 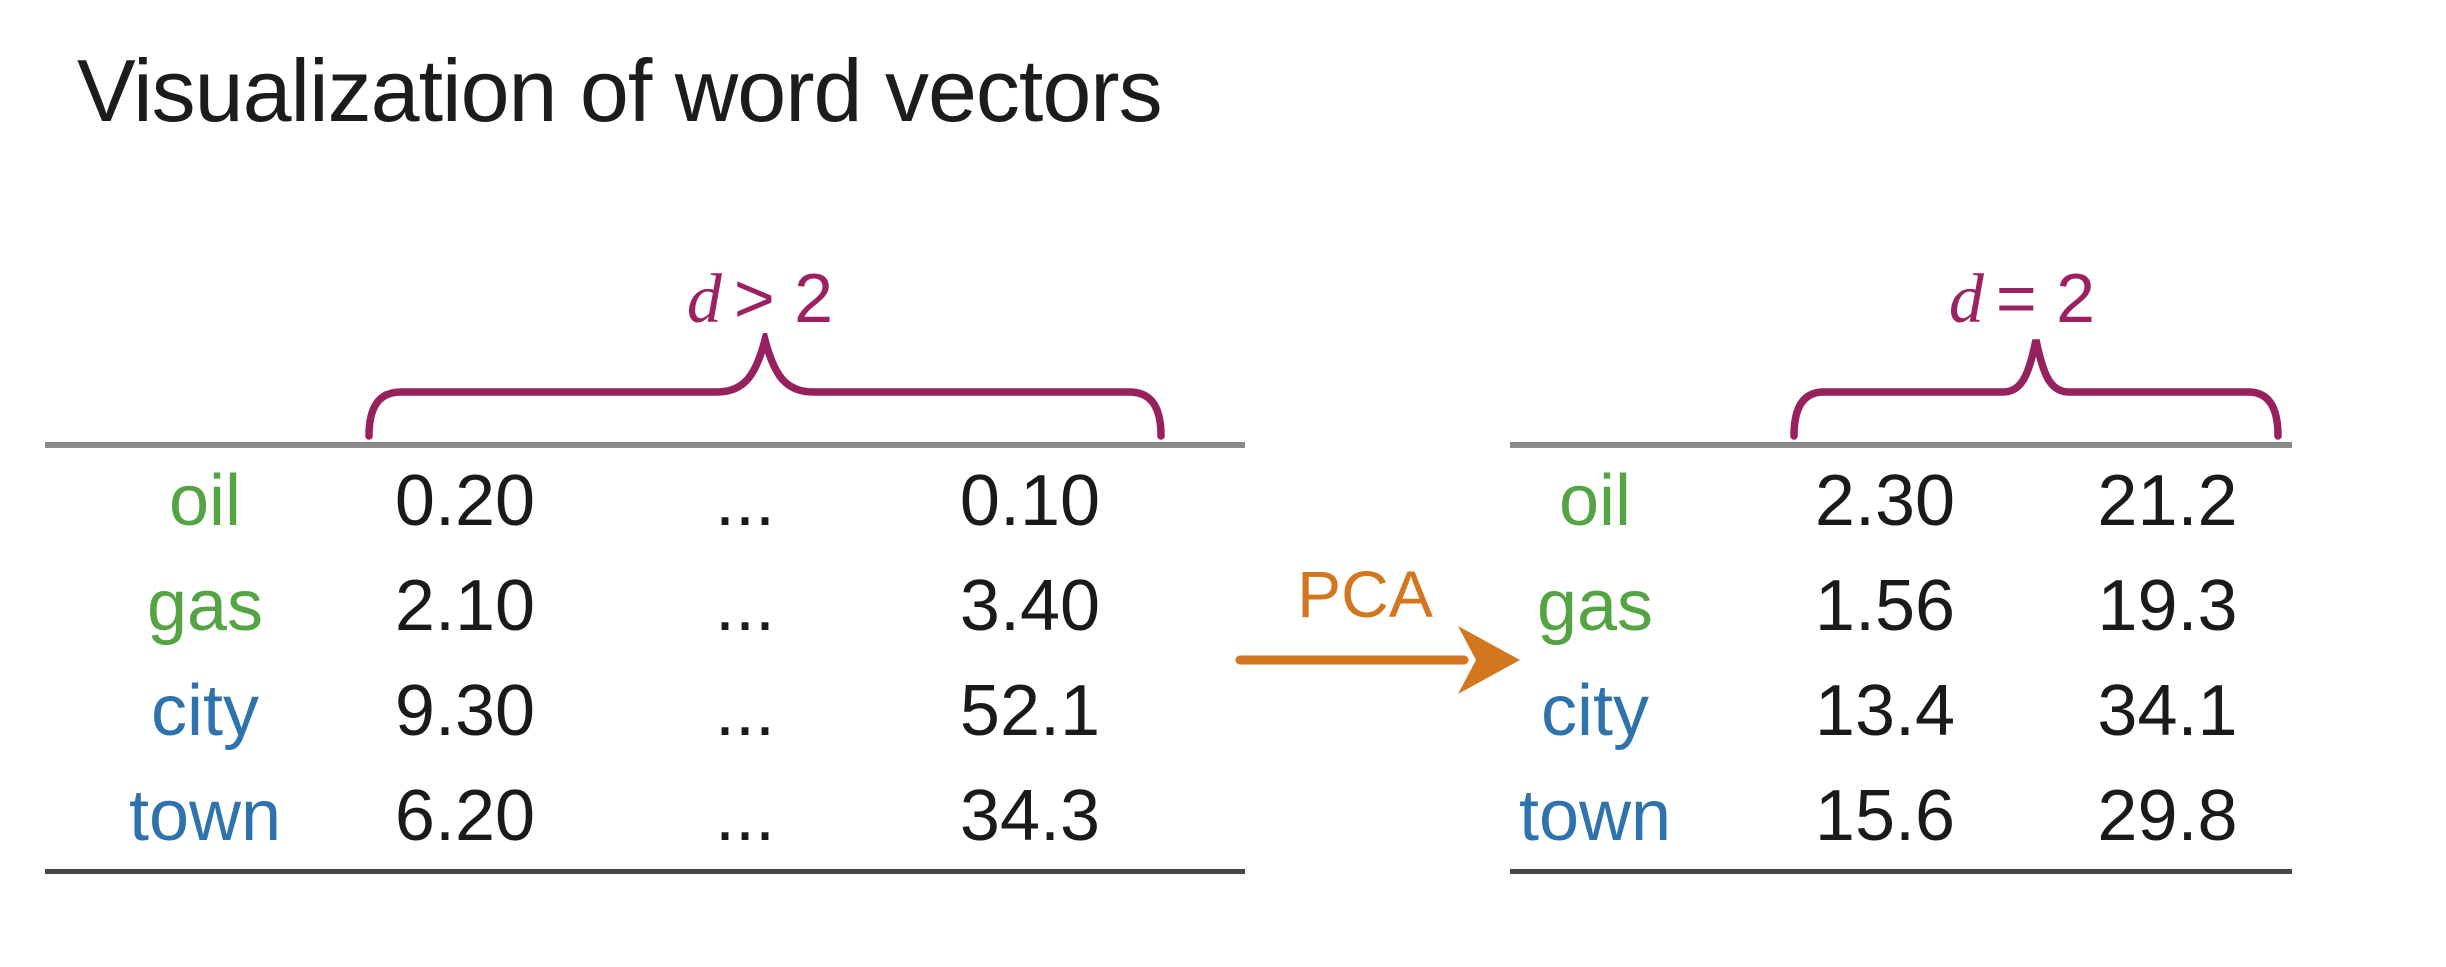 I want to click on value-cell: 15.6, so click(x=1885, y=816).